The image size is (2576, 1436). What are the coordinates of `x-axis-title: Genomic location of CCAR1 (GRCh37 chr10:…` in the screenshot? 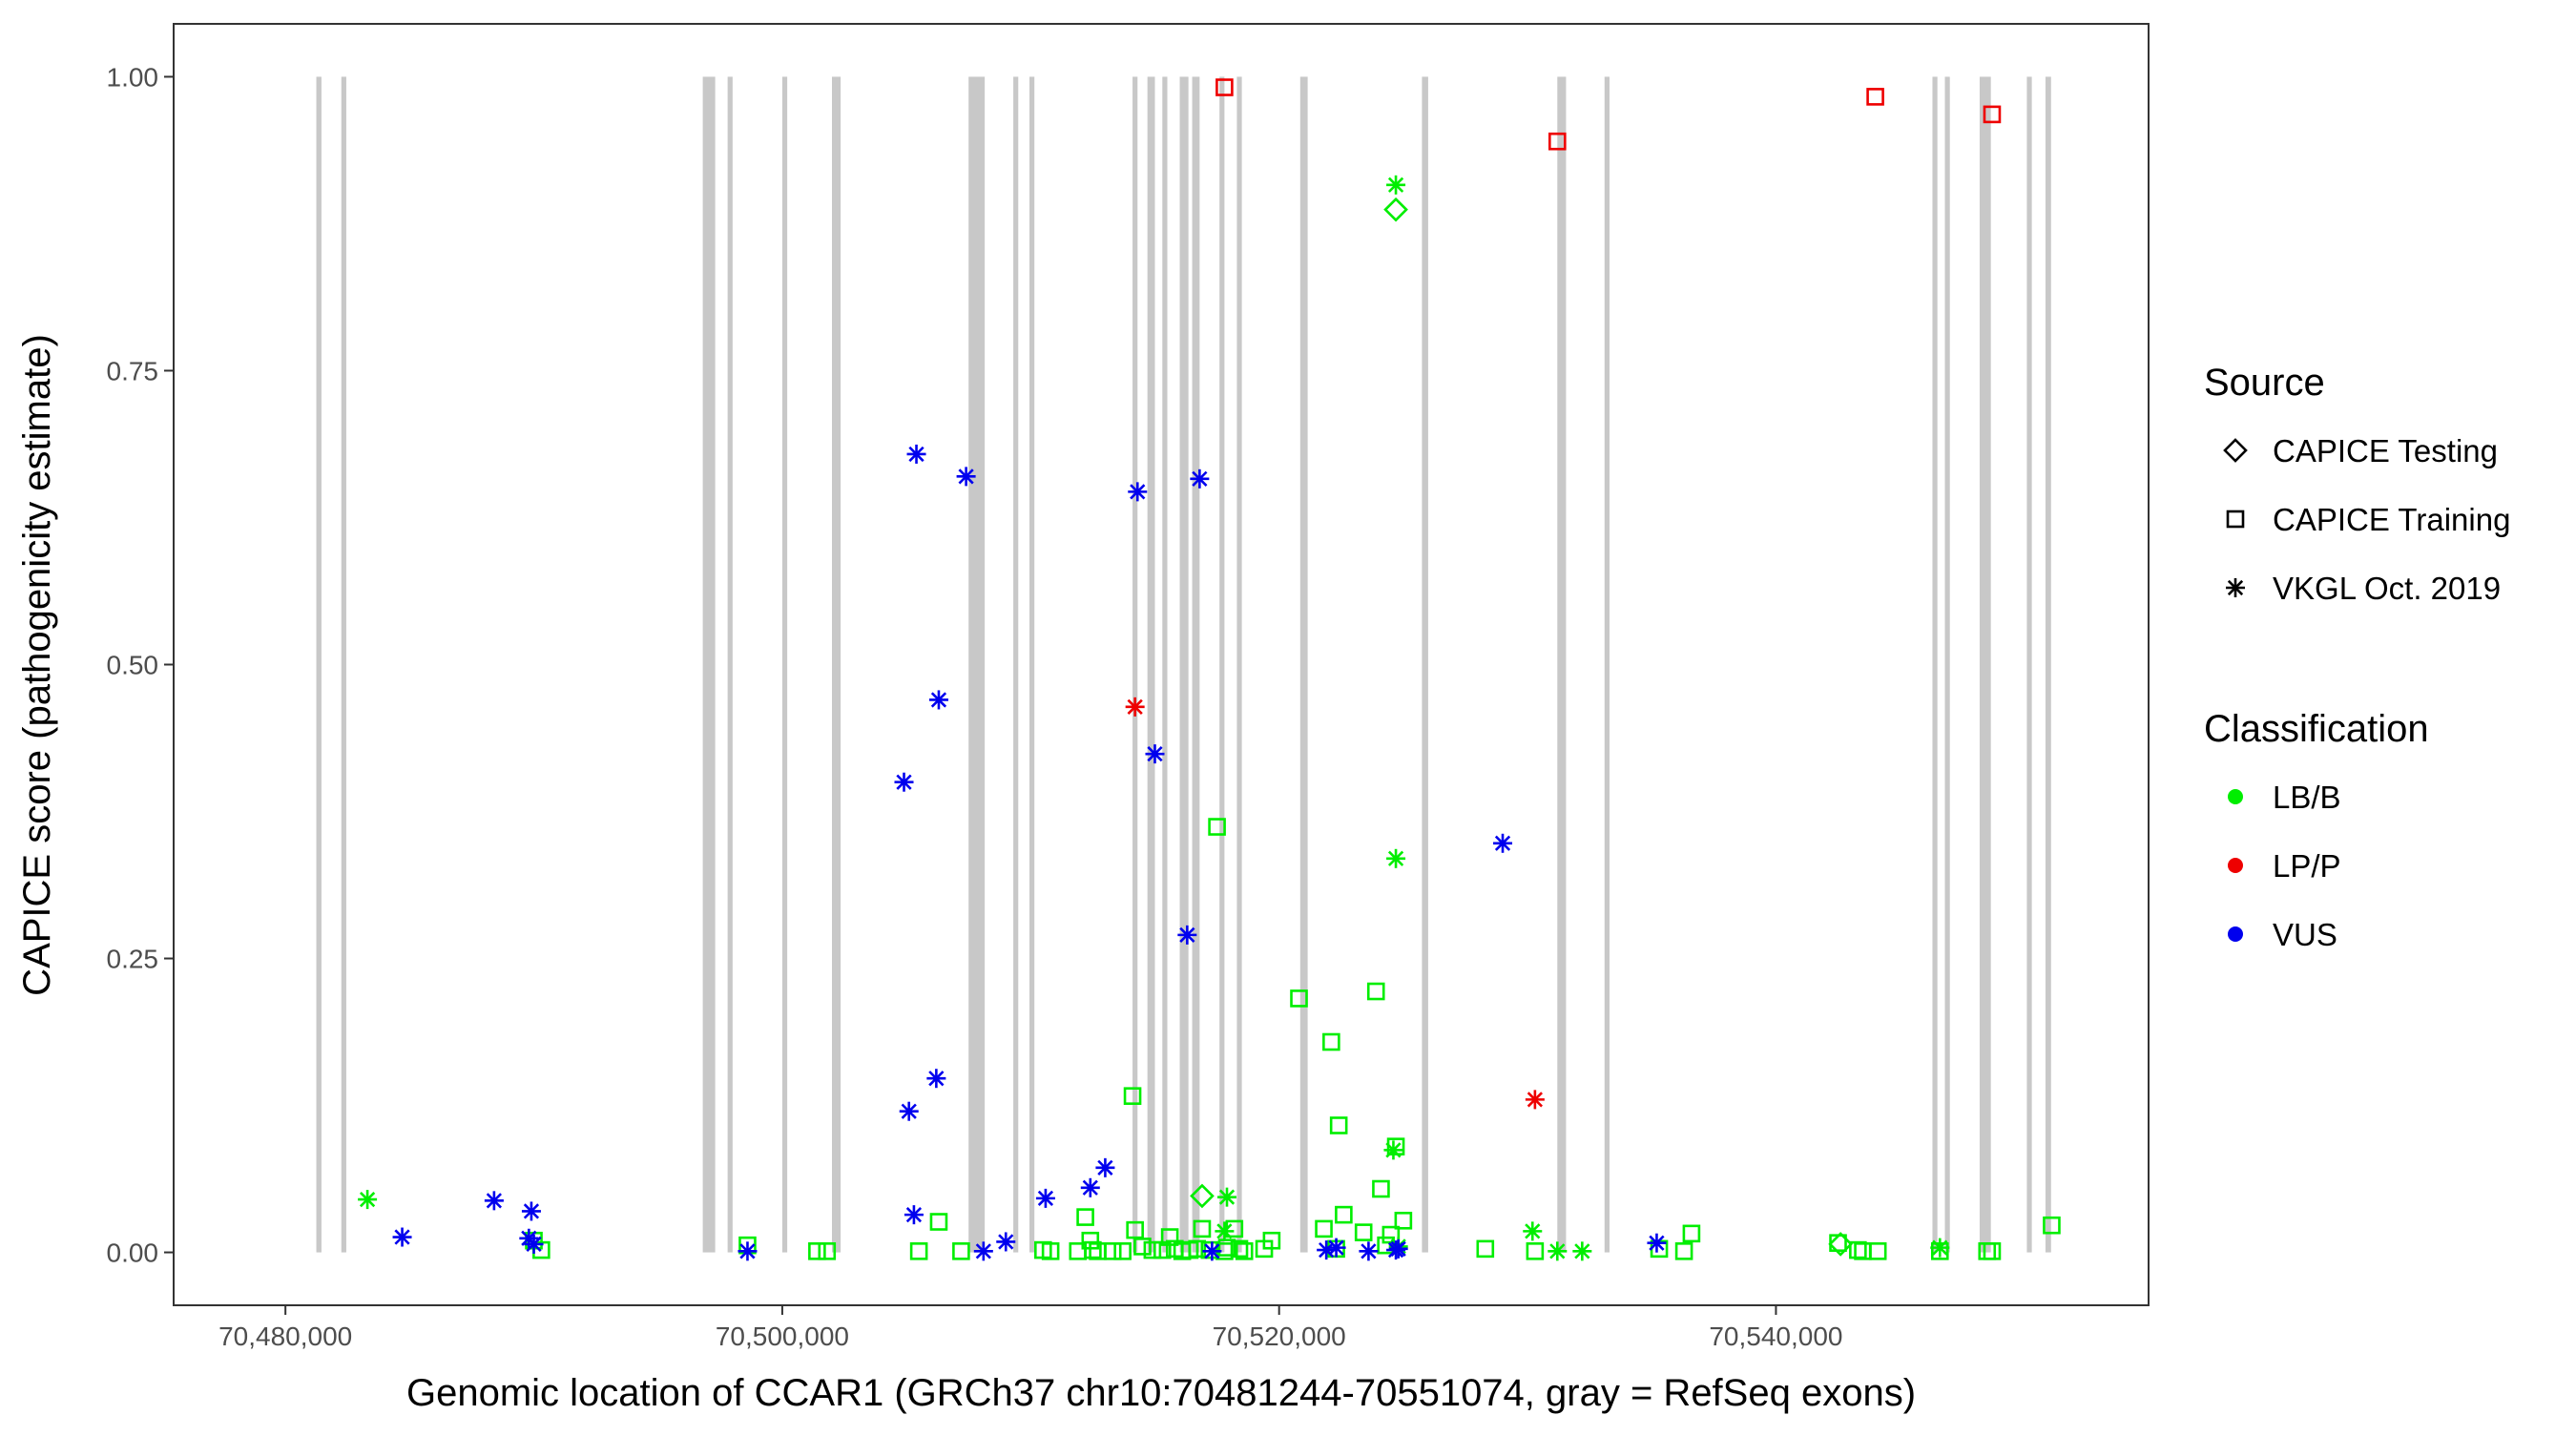 It's located at (1161, 1393).